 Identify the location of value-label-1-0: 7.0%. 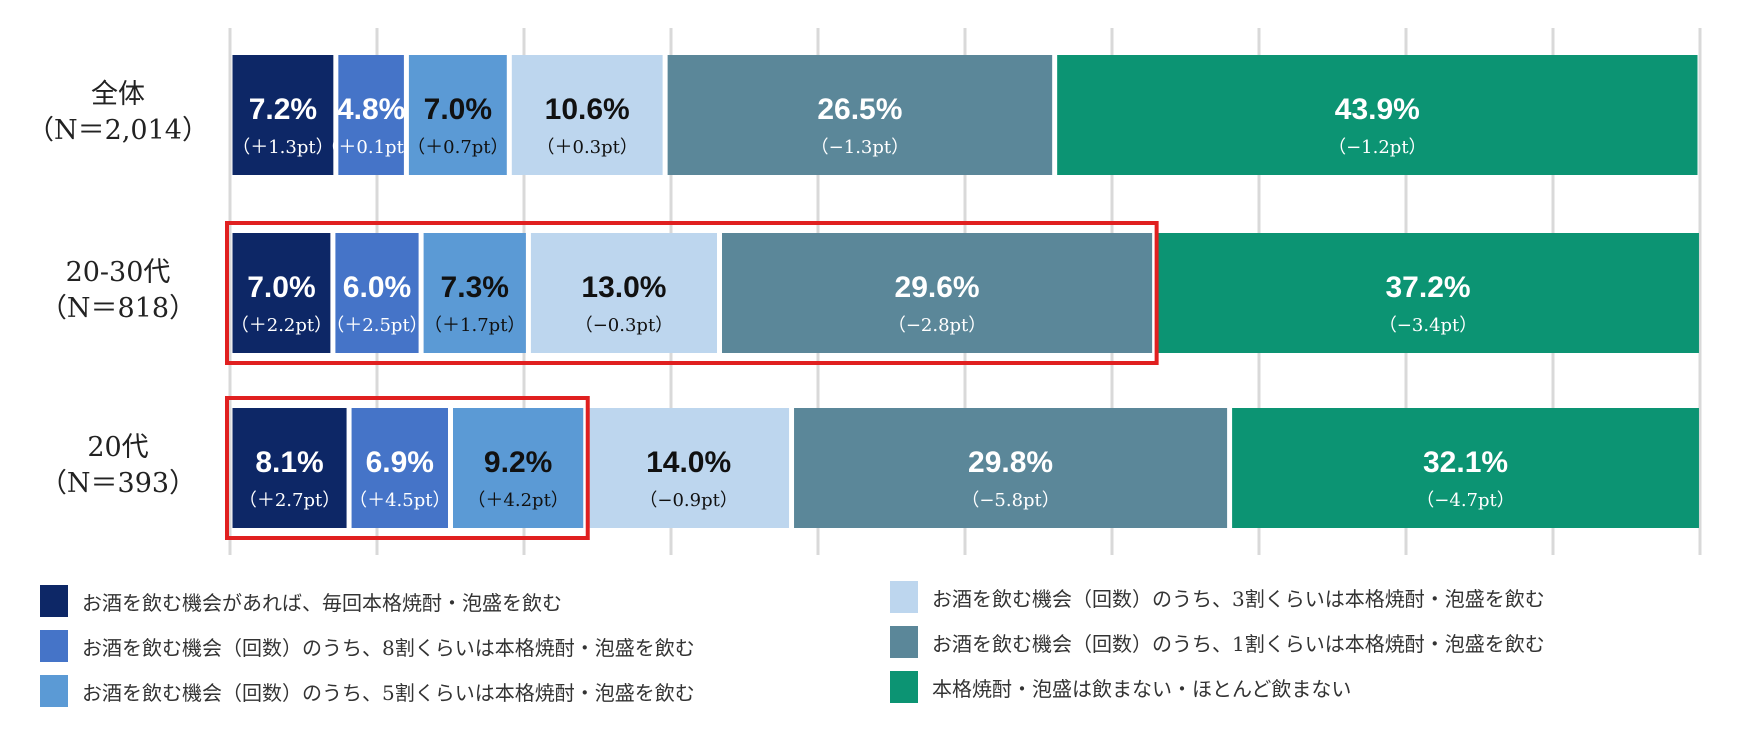
(281, 287).